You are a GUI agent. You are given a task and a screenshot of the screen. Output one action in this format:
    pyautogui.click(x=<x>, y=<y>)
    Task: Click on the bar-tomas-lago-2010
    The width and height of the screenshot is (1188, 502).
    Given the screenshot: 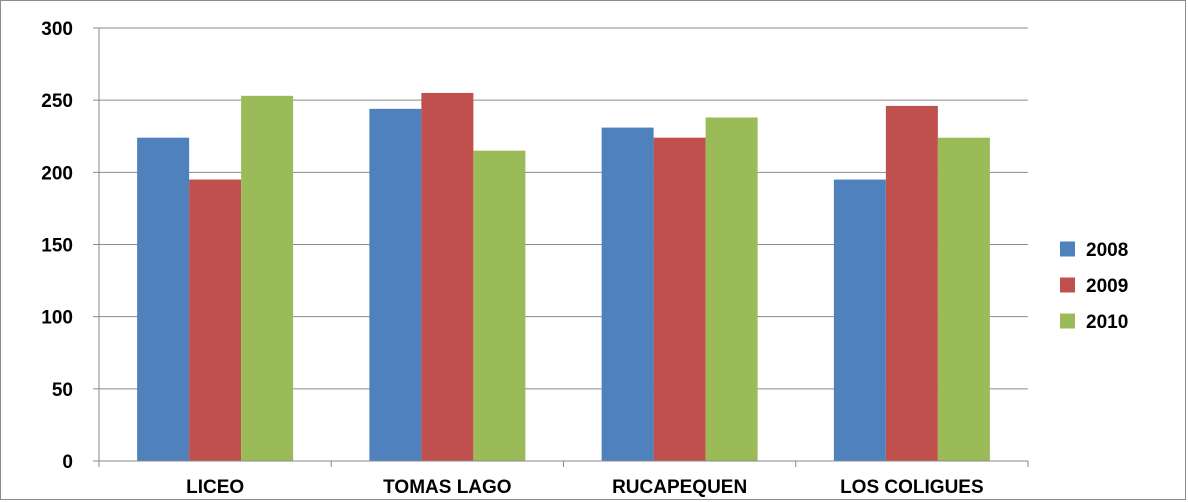 What is the action you would take?
    pyautogui.click(x=499, y=305)
    